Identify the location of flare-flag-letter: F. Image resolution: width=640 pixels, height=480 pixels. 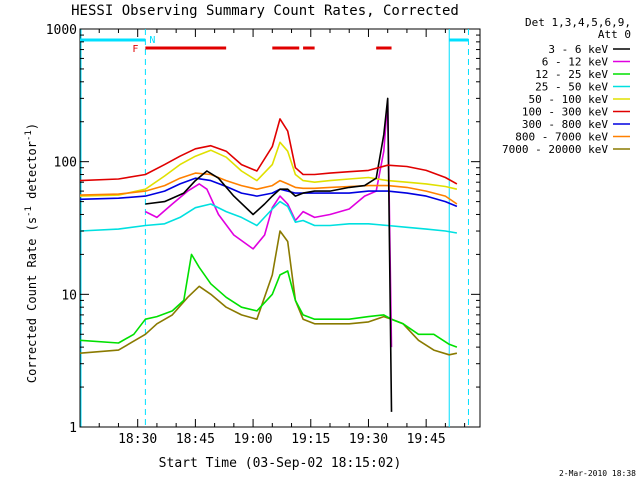
(135, 49).